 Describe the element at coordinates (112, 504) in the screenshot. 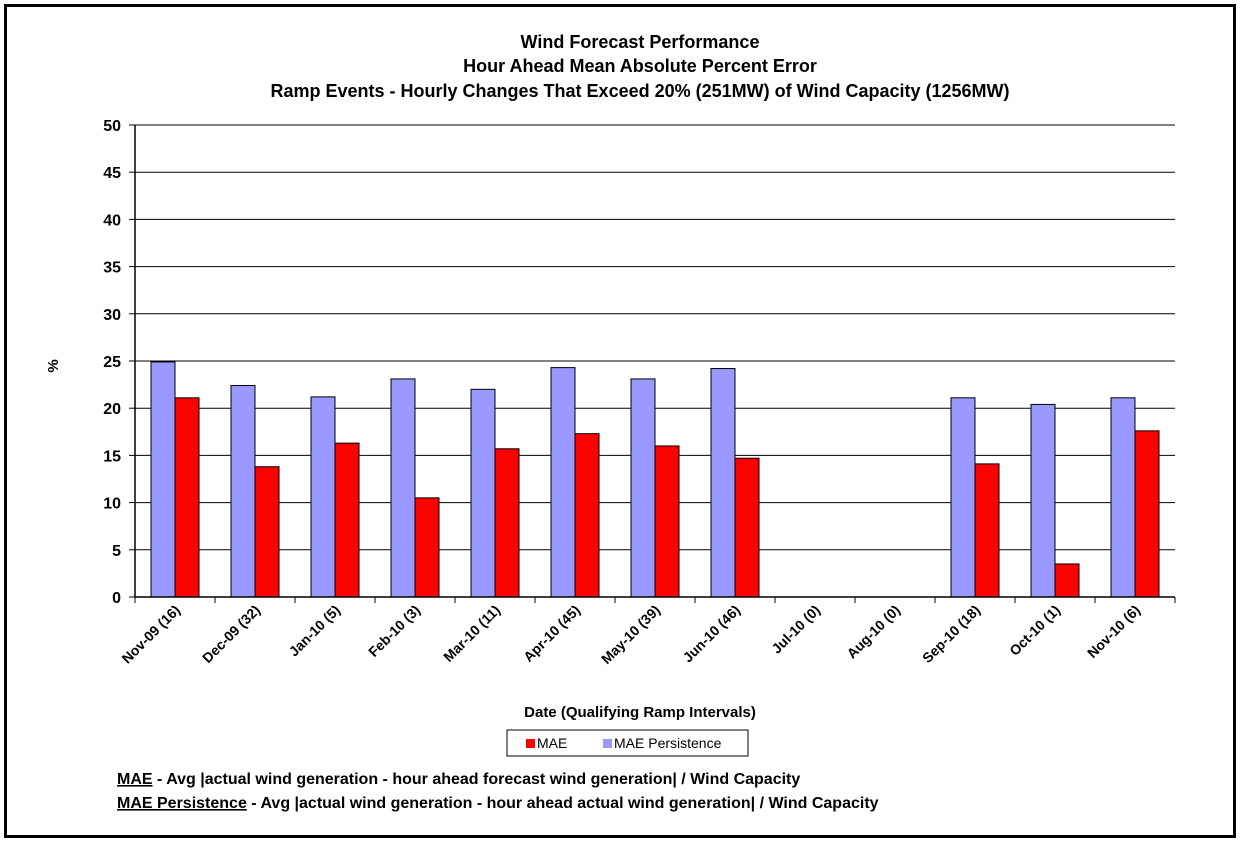

I see `y-tick-label: 10` at that location.